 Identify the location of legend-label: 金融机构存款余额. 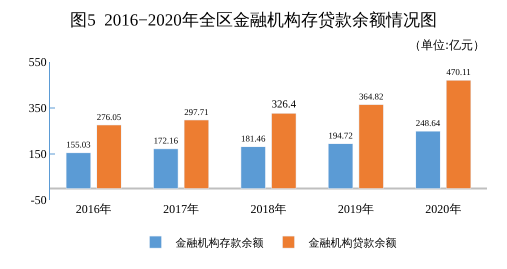
(220, 243).